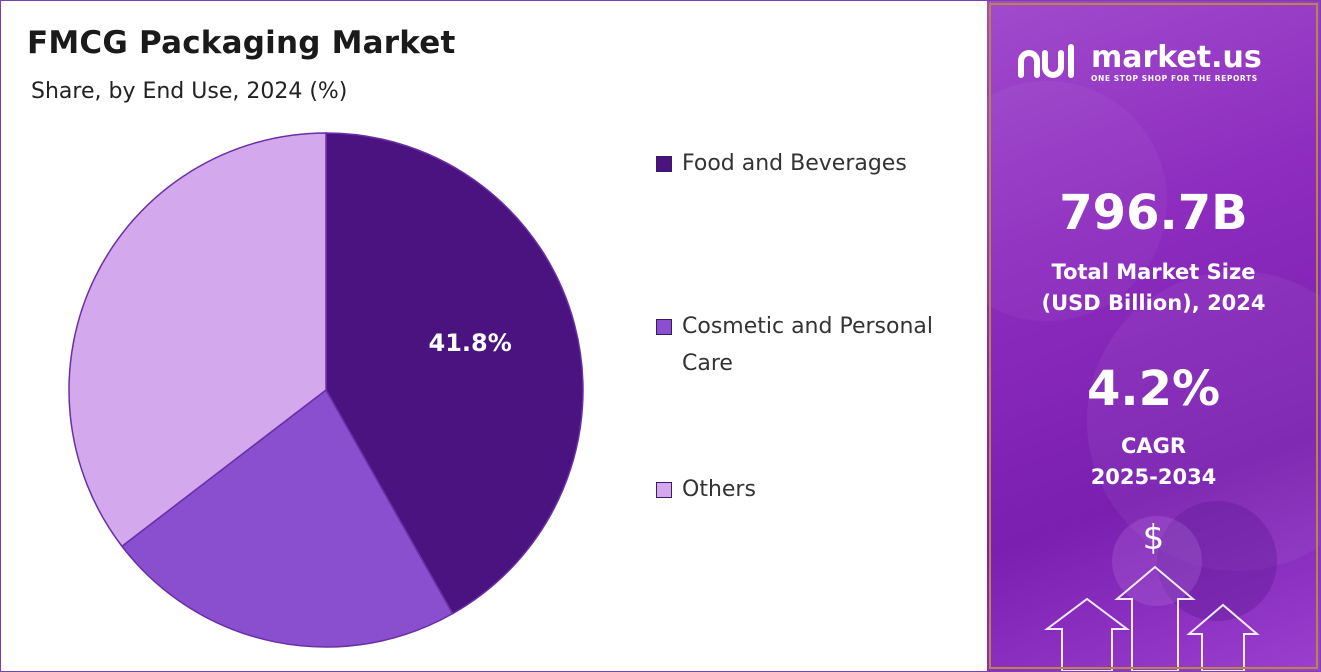 The width and height of the screenshot is (1321, 672). I want to click on pie-slice-cosmetic-and-personal-care, so click(287, 518).